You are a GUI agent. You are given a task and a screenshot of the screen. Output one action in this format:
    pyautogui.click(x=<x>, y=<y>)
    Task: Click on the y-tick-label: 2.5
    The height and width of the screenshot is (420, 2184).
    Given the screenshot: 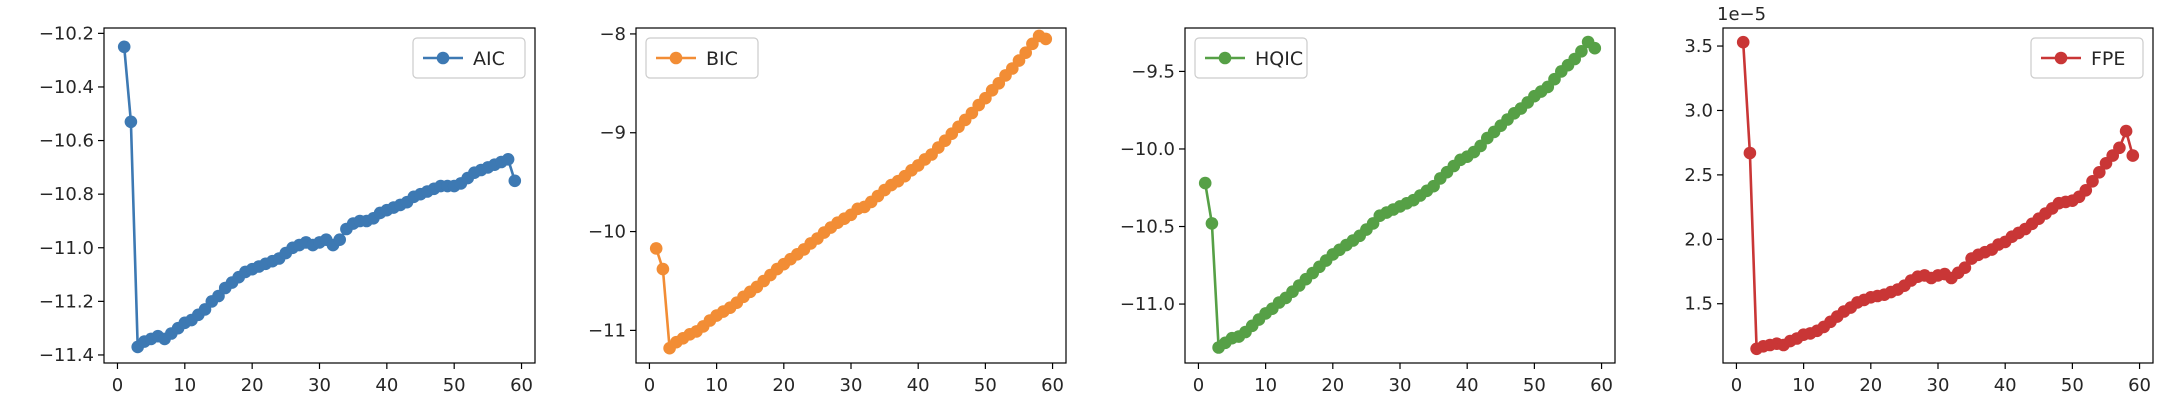 What is the action you would take?
    pyautogui.click(x=1698, y=175)
    